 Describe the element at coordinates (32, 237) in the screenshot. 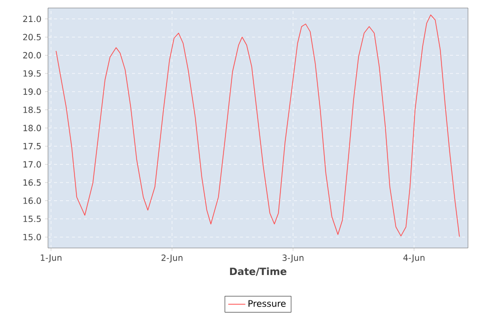

I see `y-tick-label: 15.0` at that location.